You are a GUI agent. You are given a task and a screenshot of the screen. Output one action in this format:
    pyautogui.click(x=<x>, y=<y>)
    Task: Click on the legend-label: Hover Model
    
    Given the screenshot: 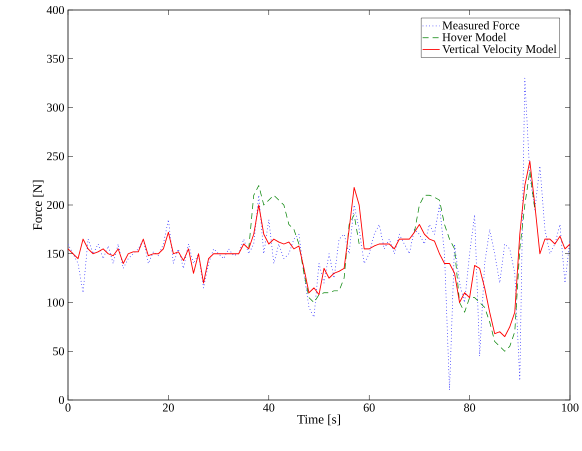 What is the action you would take?
    pyautogui.click(x=474, y=37)
    